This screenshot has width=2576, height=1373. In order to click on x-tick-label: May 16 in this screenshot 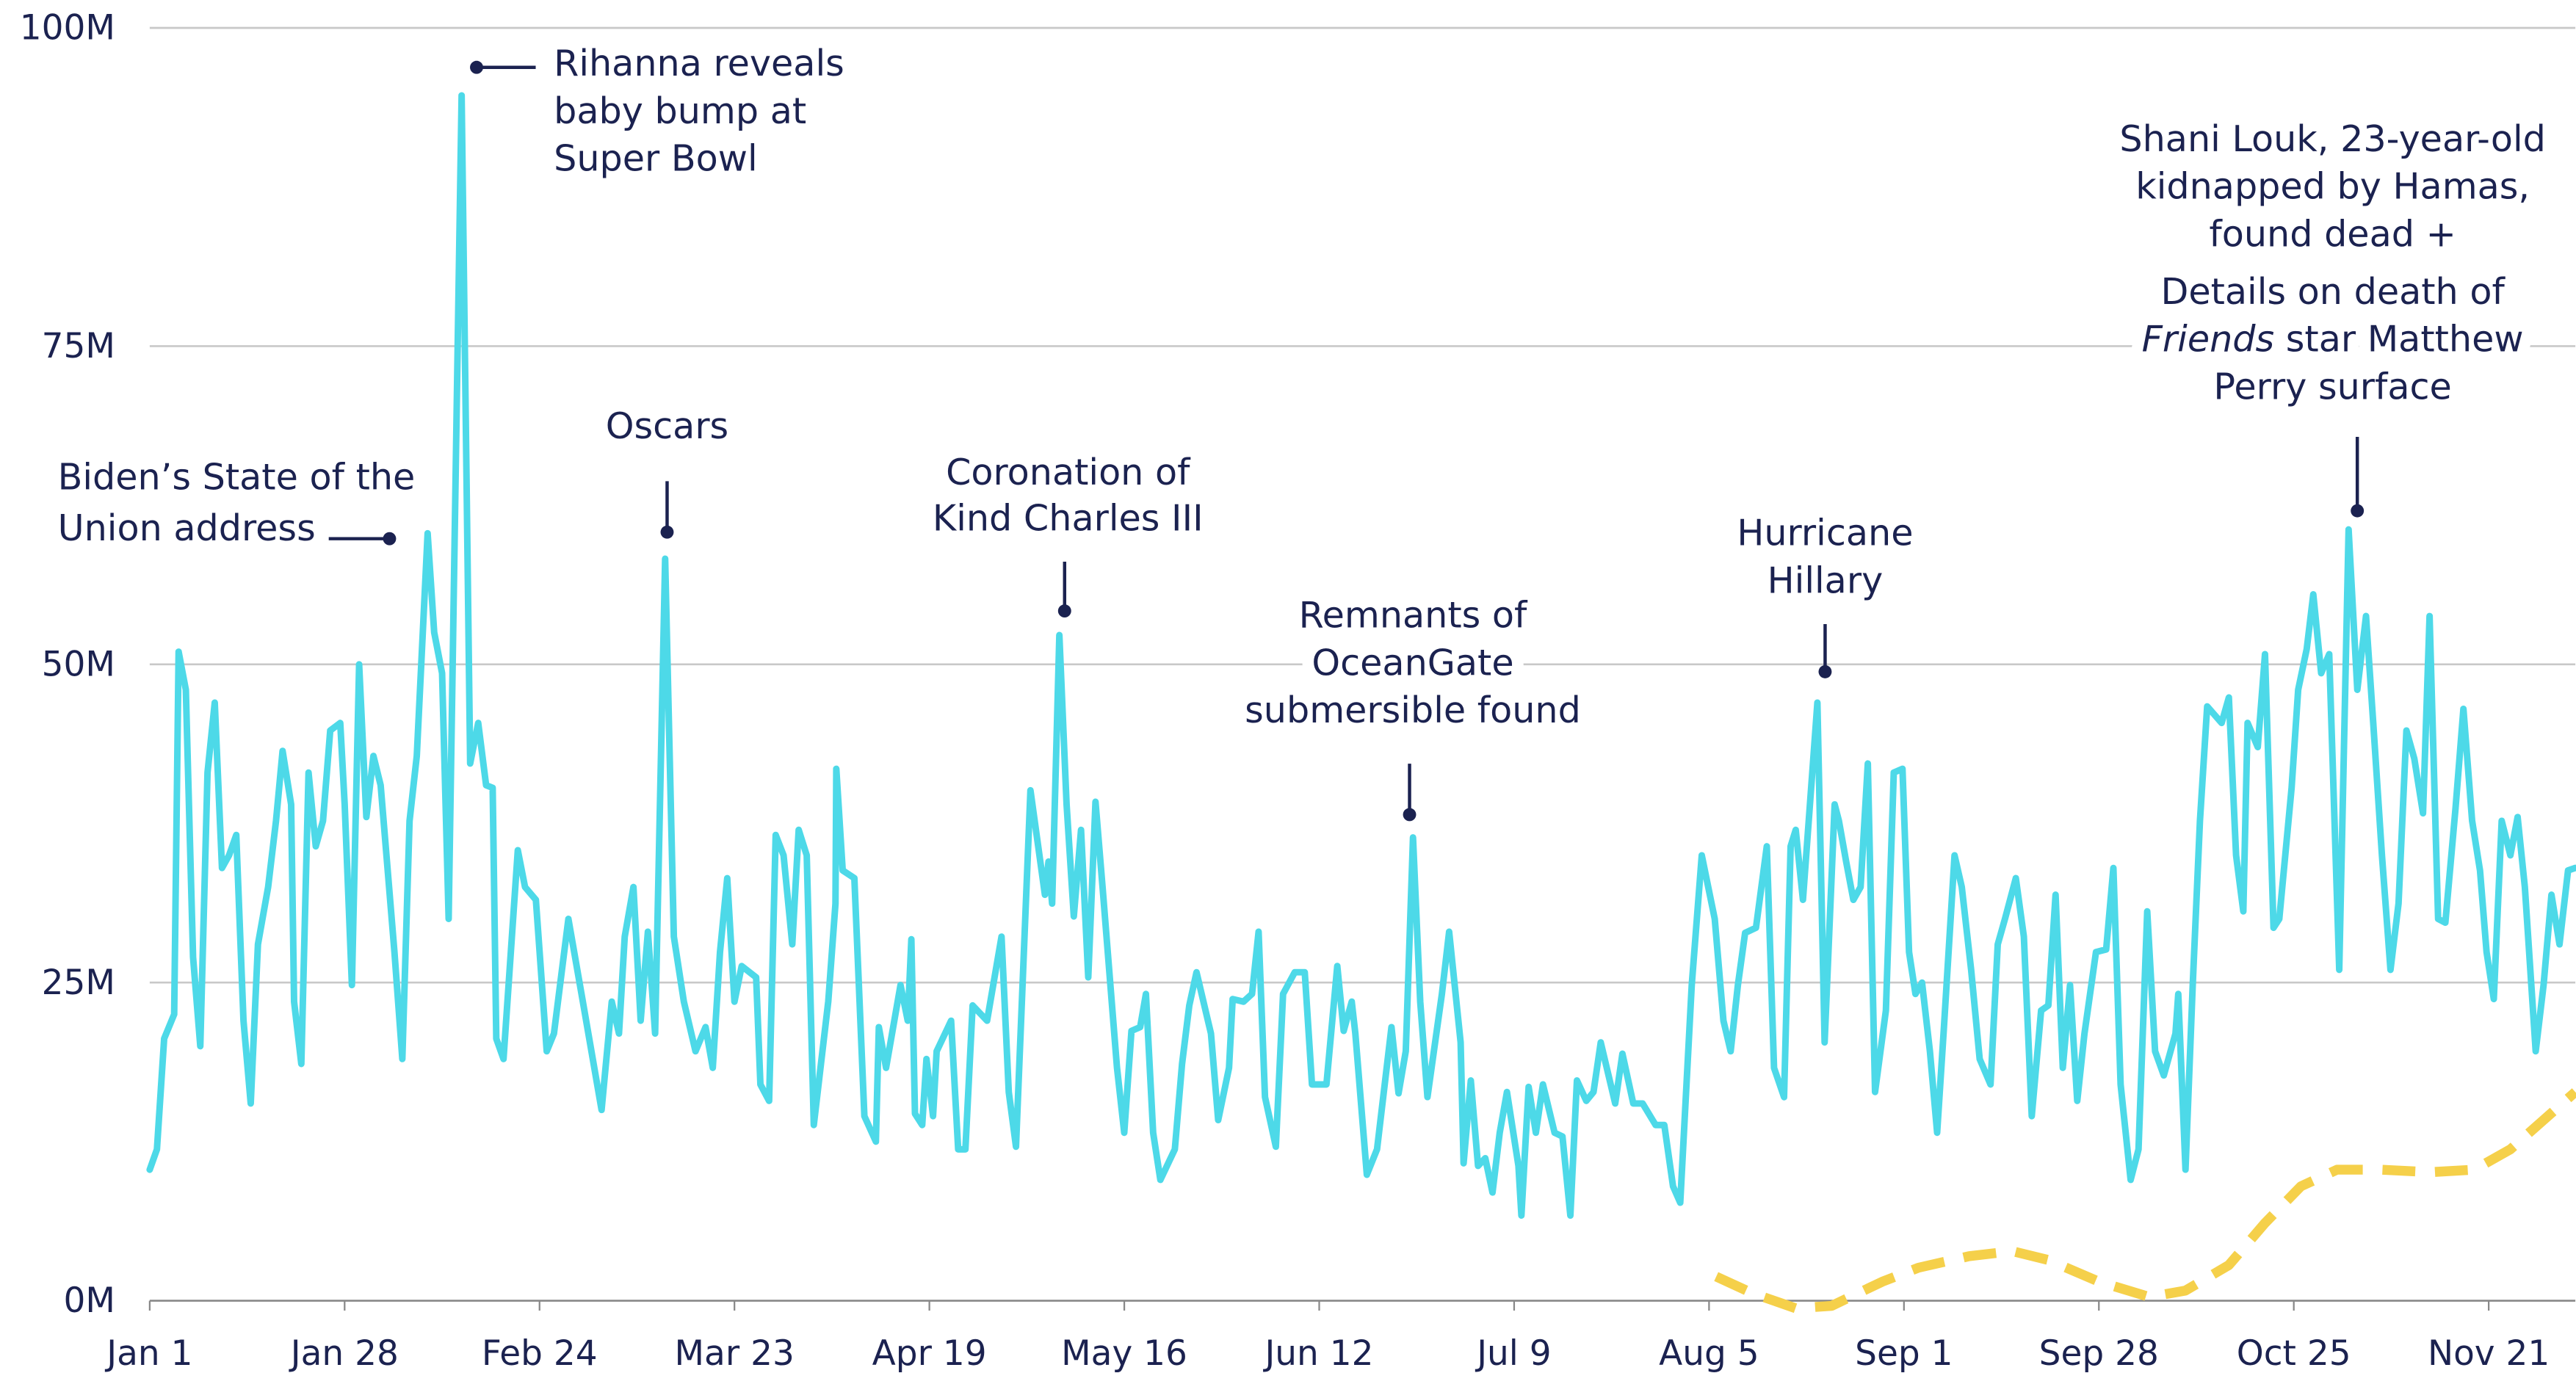, I will do `click(1124, 1353)`.